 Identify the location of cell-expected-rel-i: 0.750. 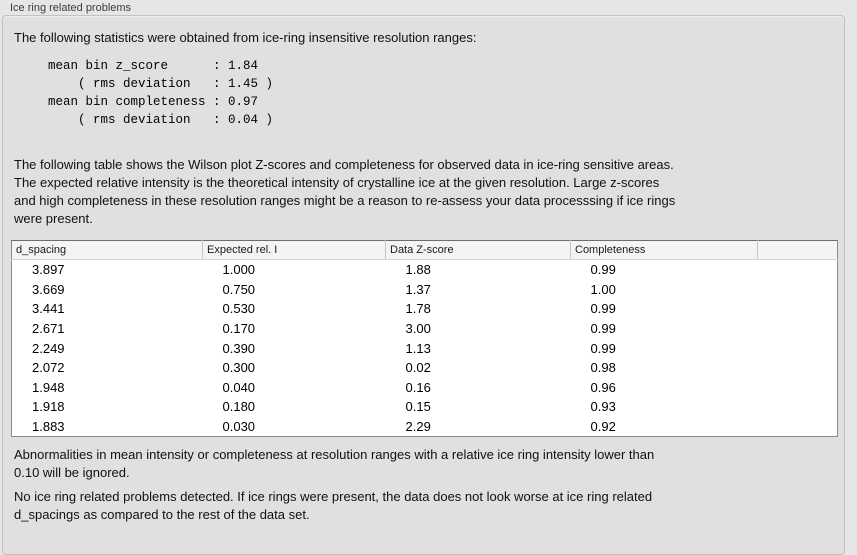
(239, 289).